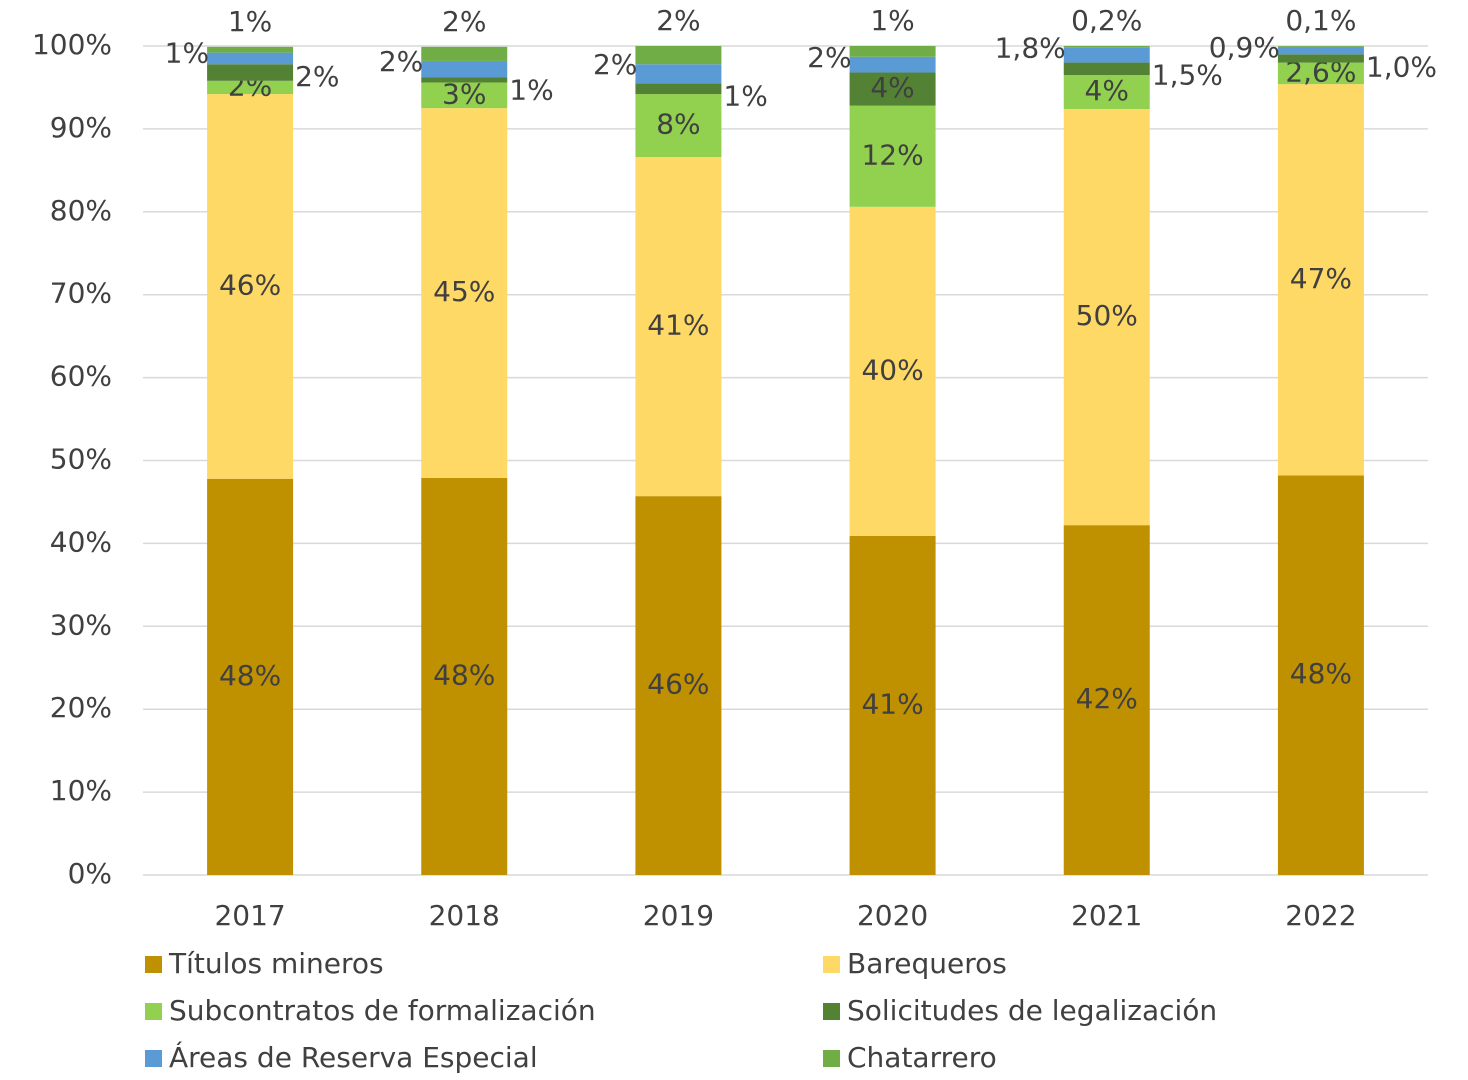  Describe the element at coordinates (464, 915) in the screenshot. I see `x-tick-label: 2018` at that location.